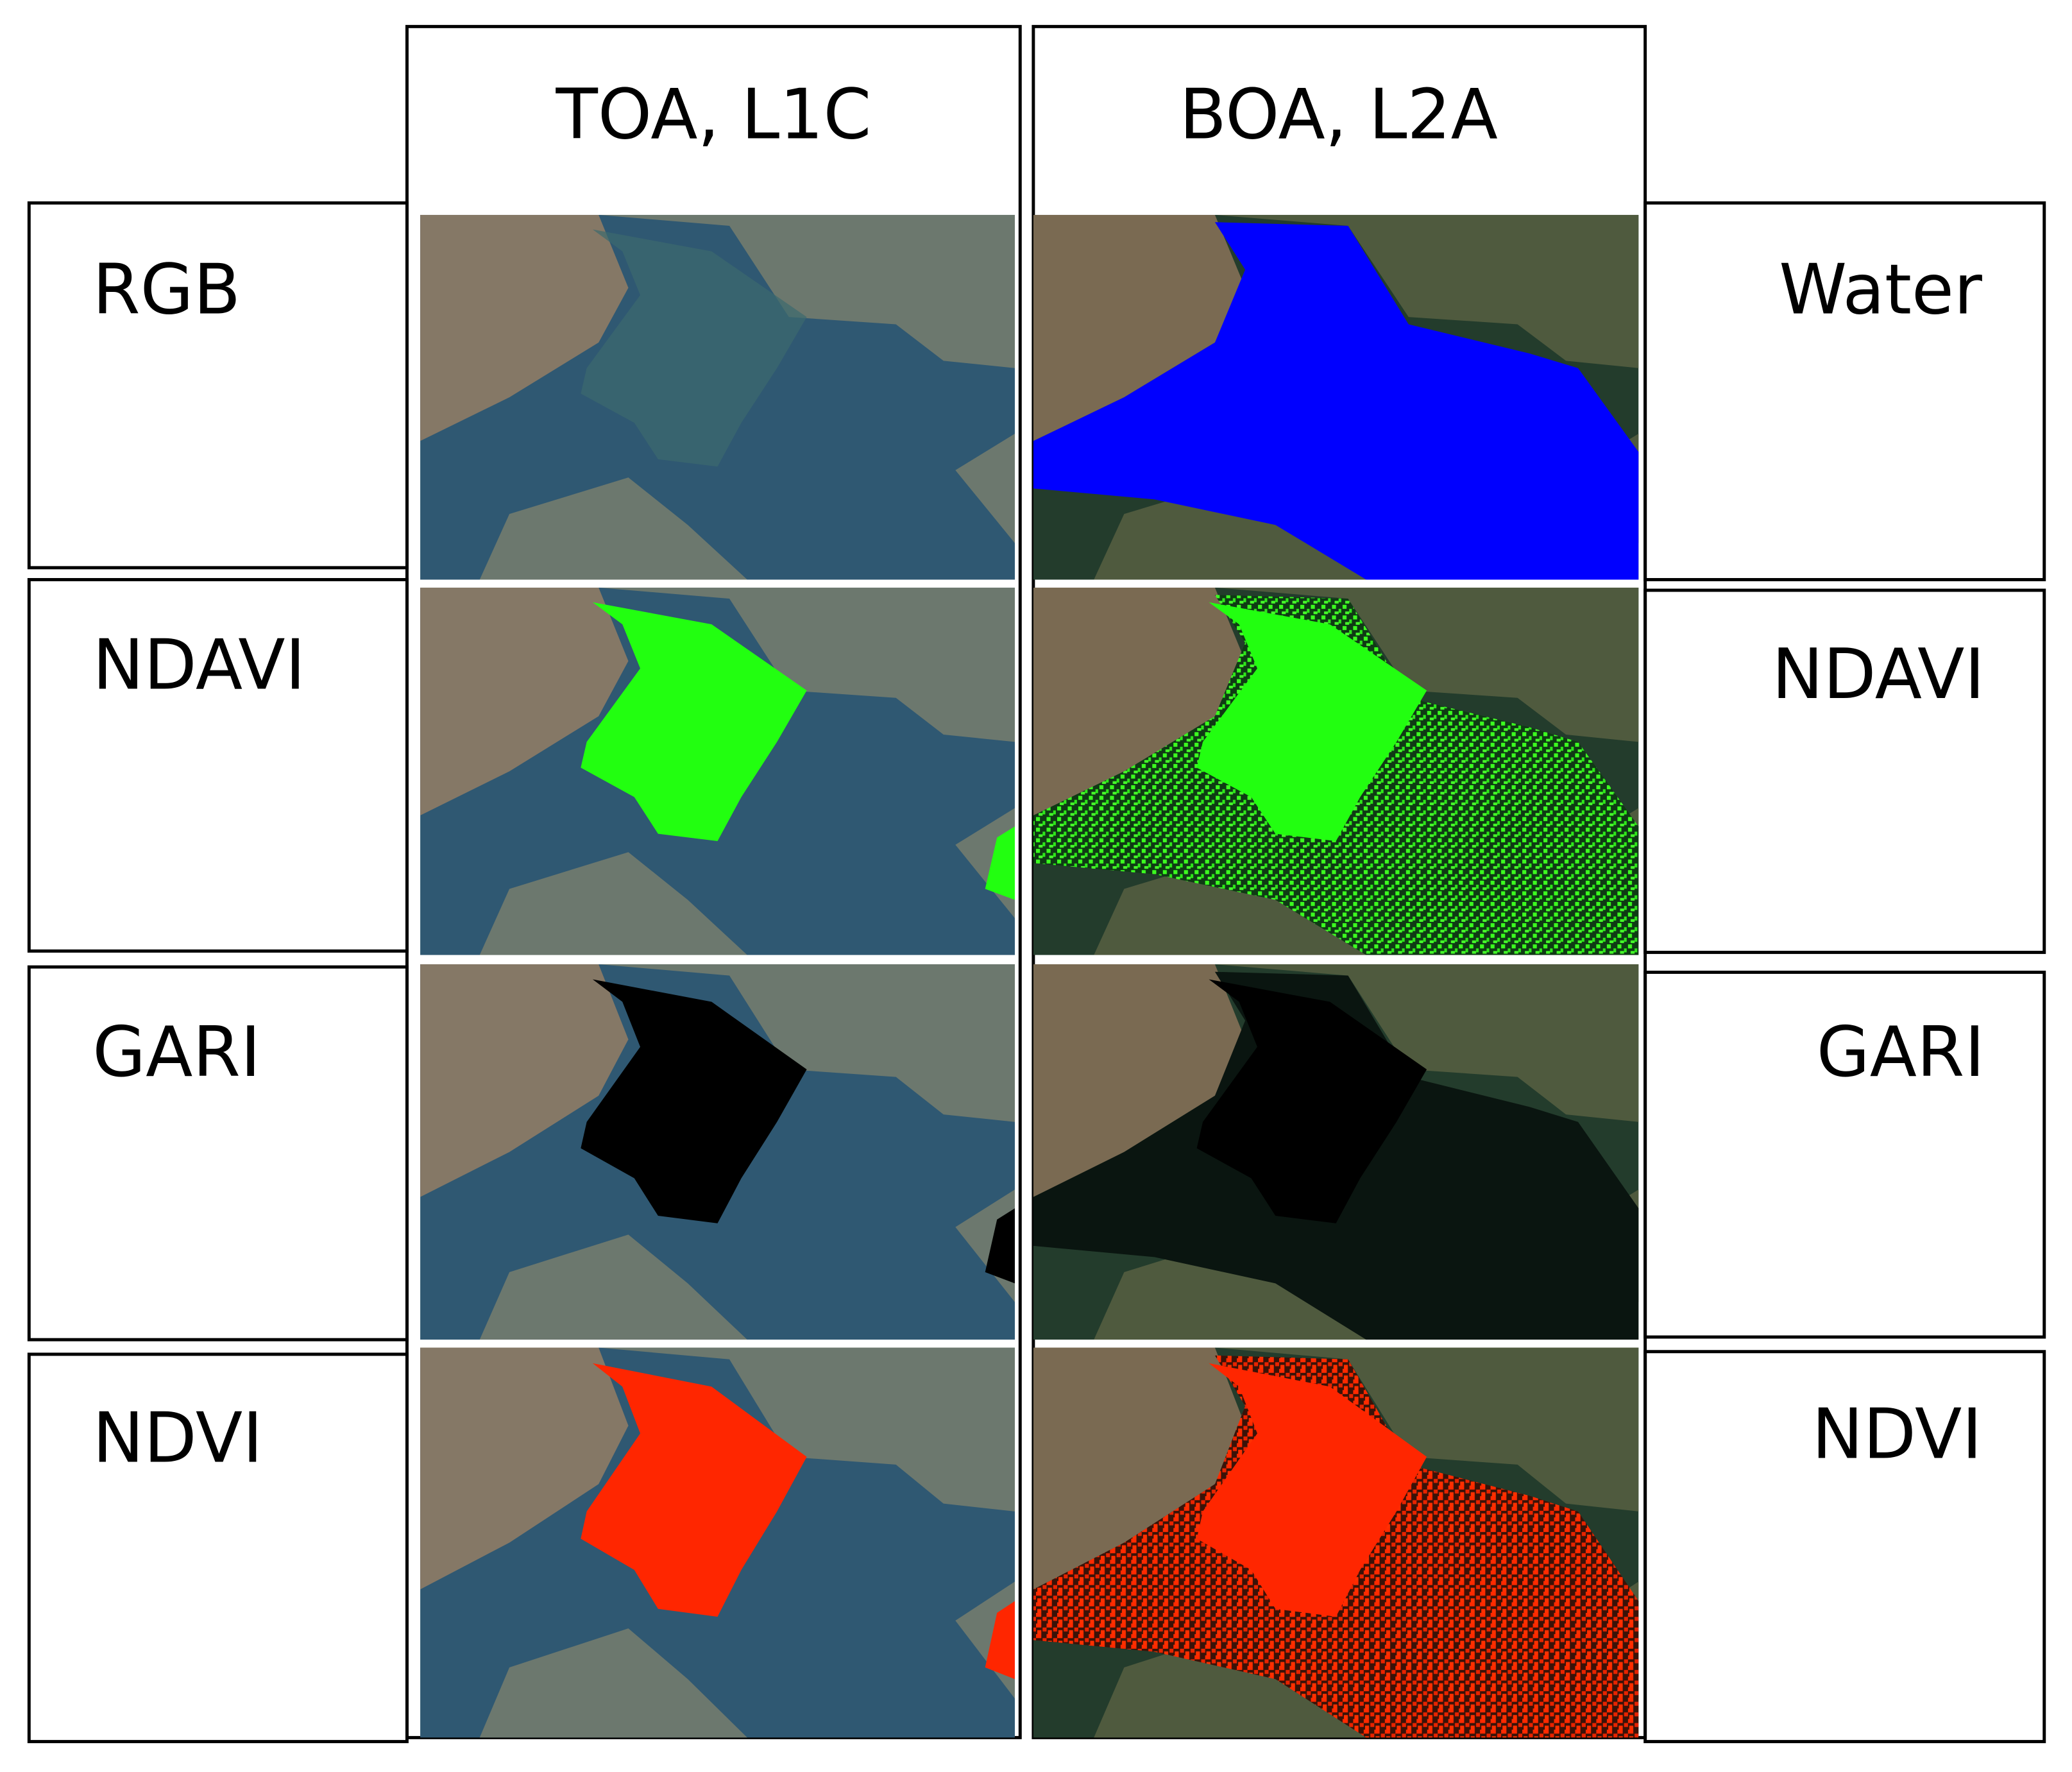 The height and width of the screenshot is (1772, 2072). What do you see at coordinates (1339, 114) in the screenshot?
I see `column-header: BOA, L2A` at bounding box center [1339, 114].